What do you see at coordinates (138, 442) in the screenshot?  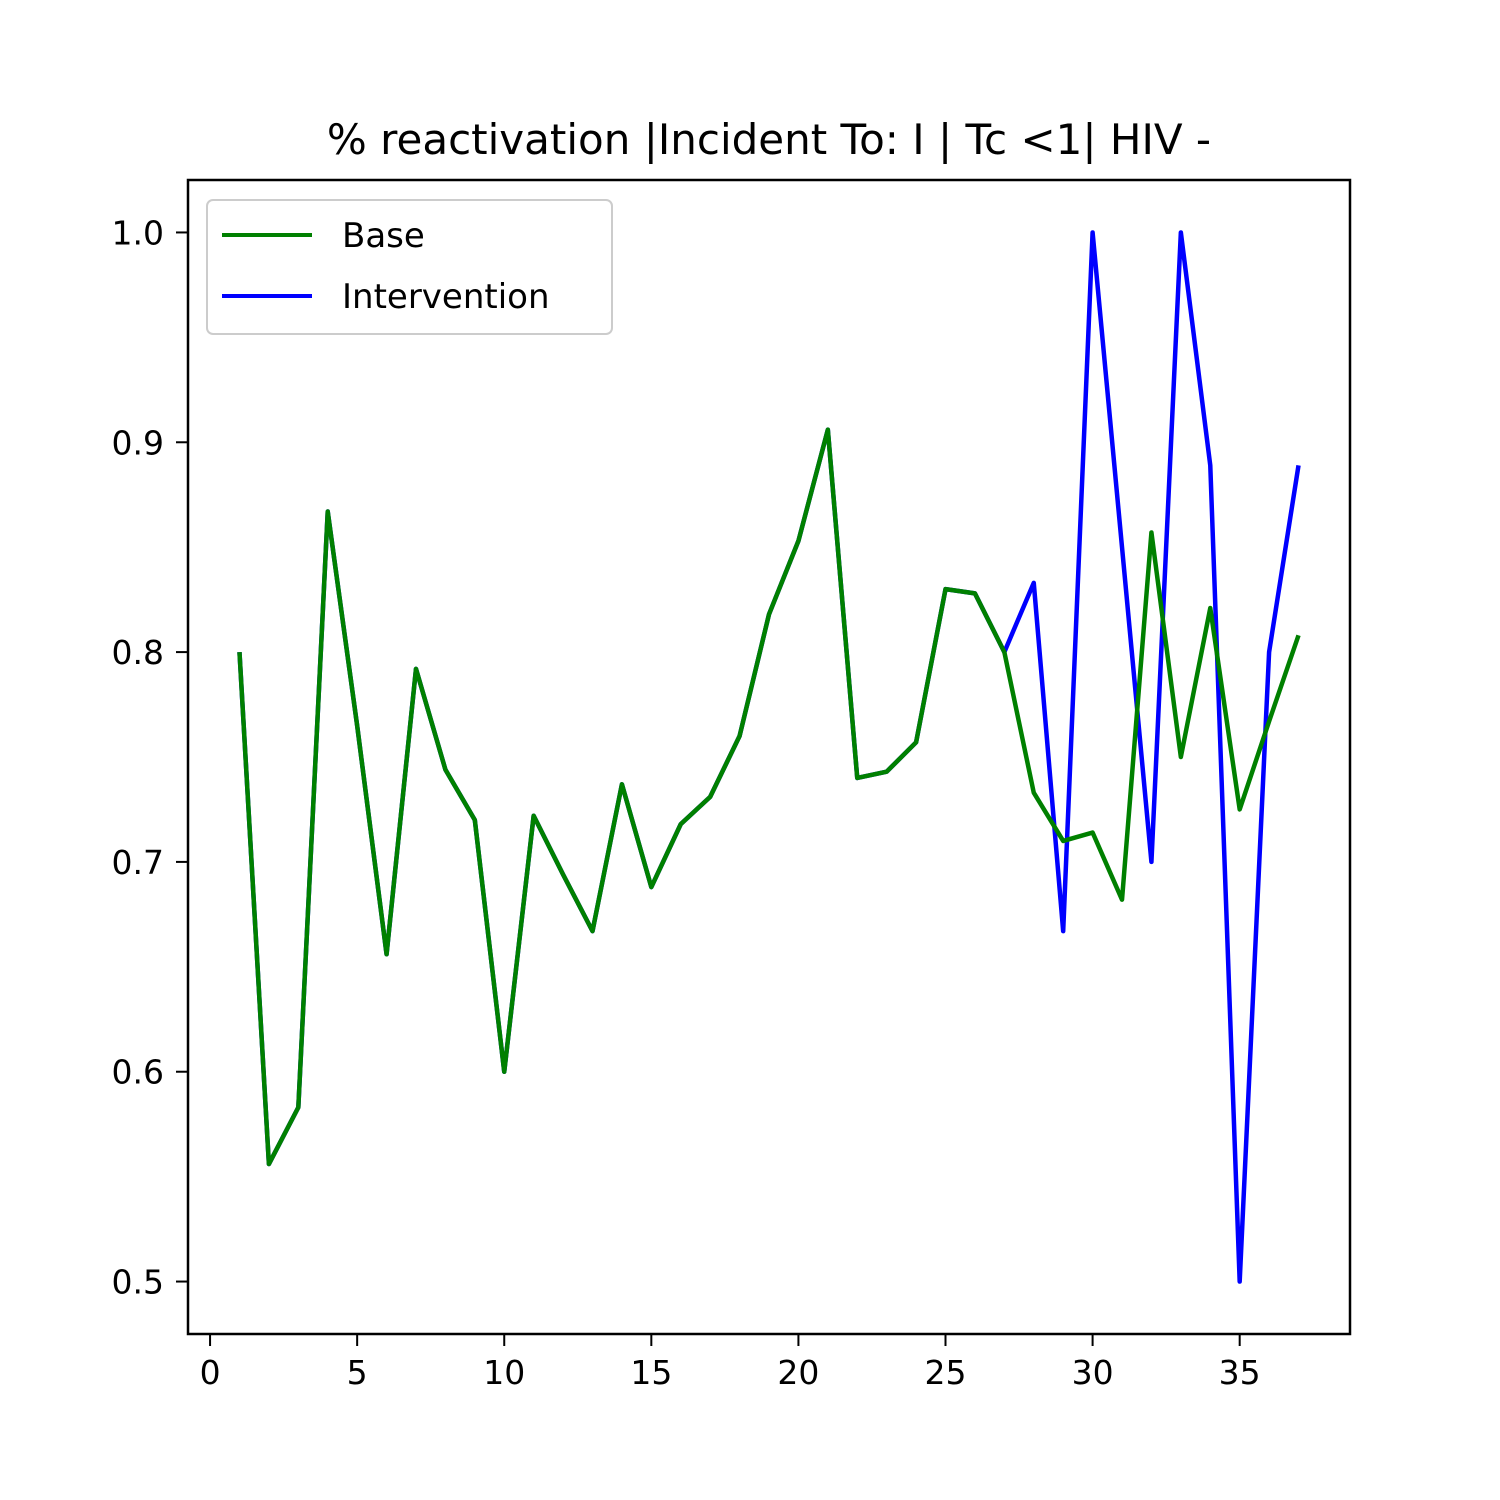 I see `y-tick-label: 0.9` at bounding box center [138, 442].